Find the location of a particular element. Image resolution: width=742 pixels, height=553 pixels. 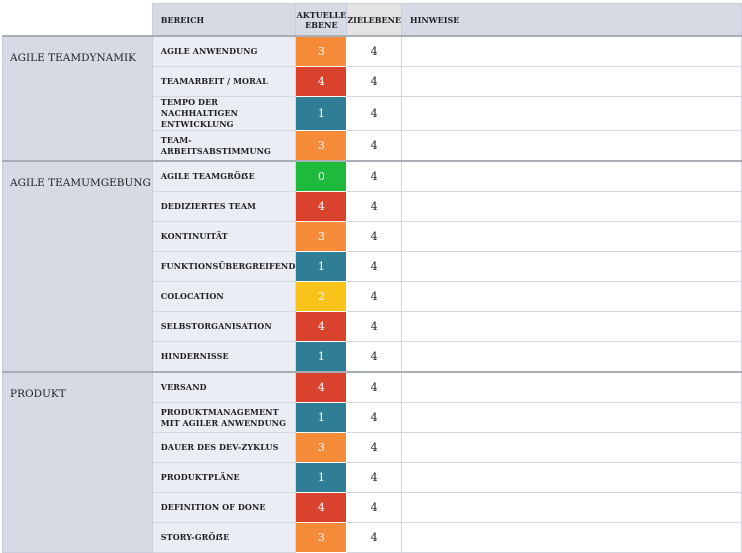

table-row: PRODUKTPLÄNE 1 4 is located at coordinates (372, 477).